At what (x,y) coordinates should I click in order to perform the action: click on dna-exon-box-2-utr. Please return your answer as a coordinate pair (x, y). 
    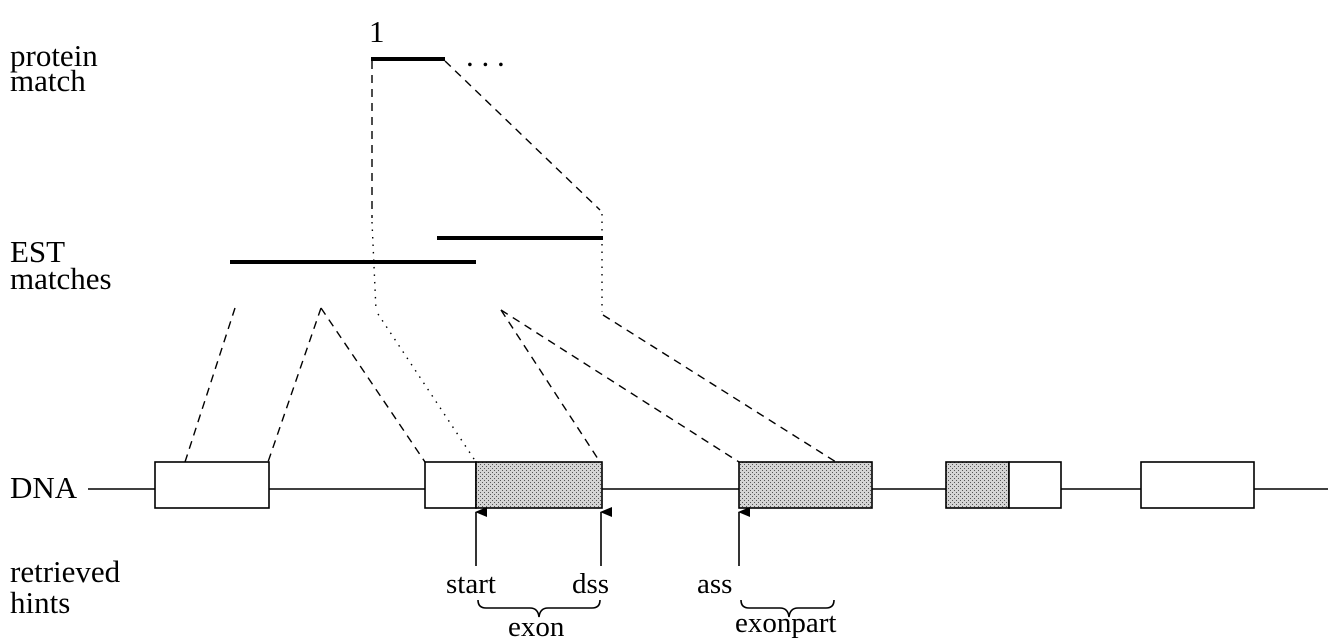
    Looking at the image, I should click on (450, 485).